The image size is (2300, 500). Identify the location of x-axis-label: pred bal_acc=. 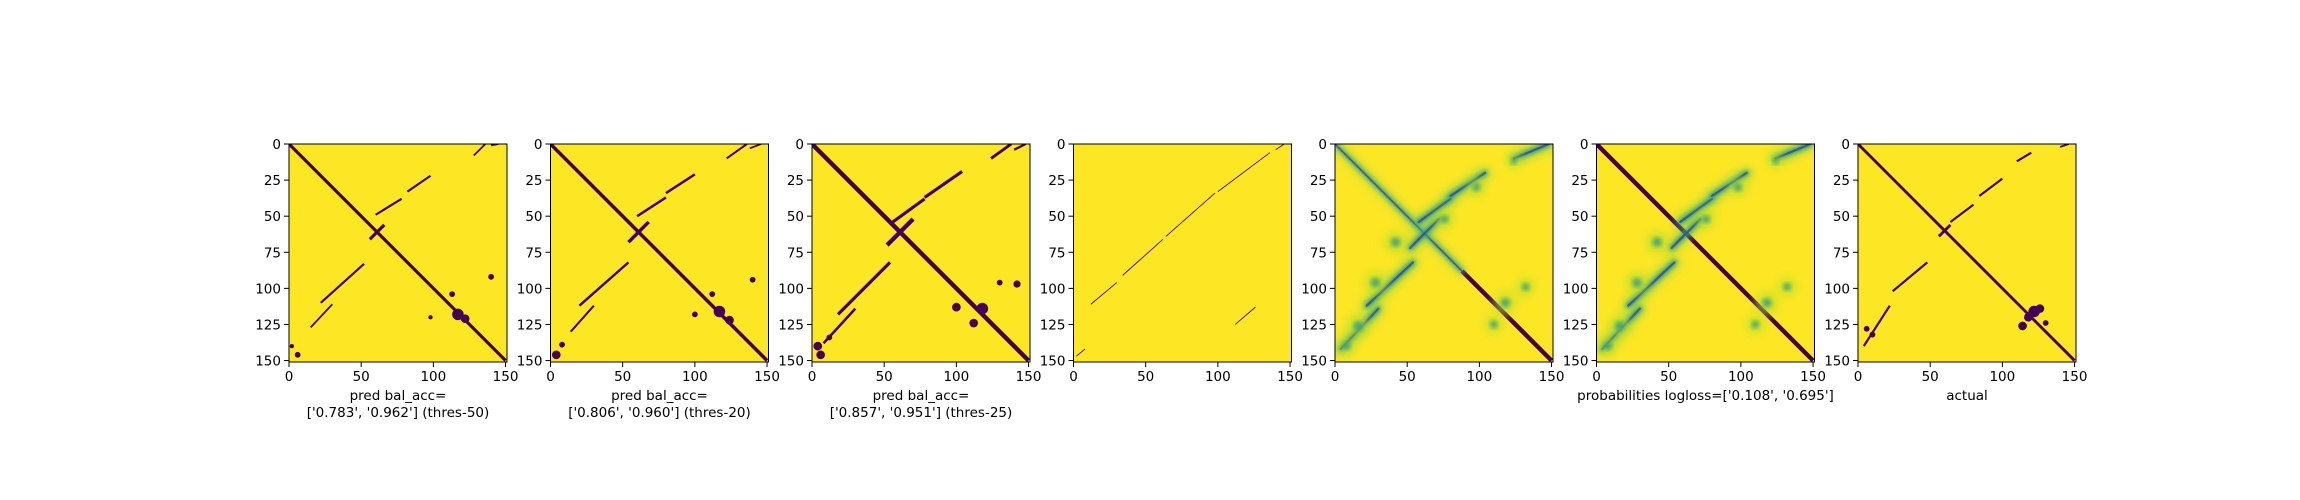
(659, 396).